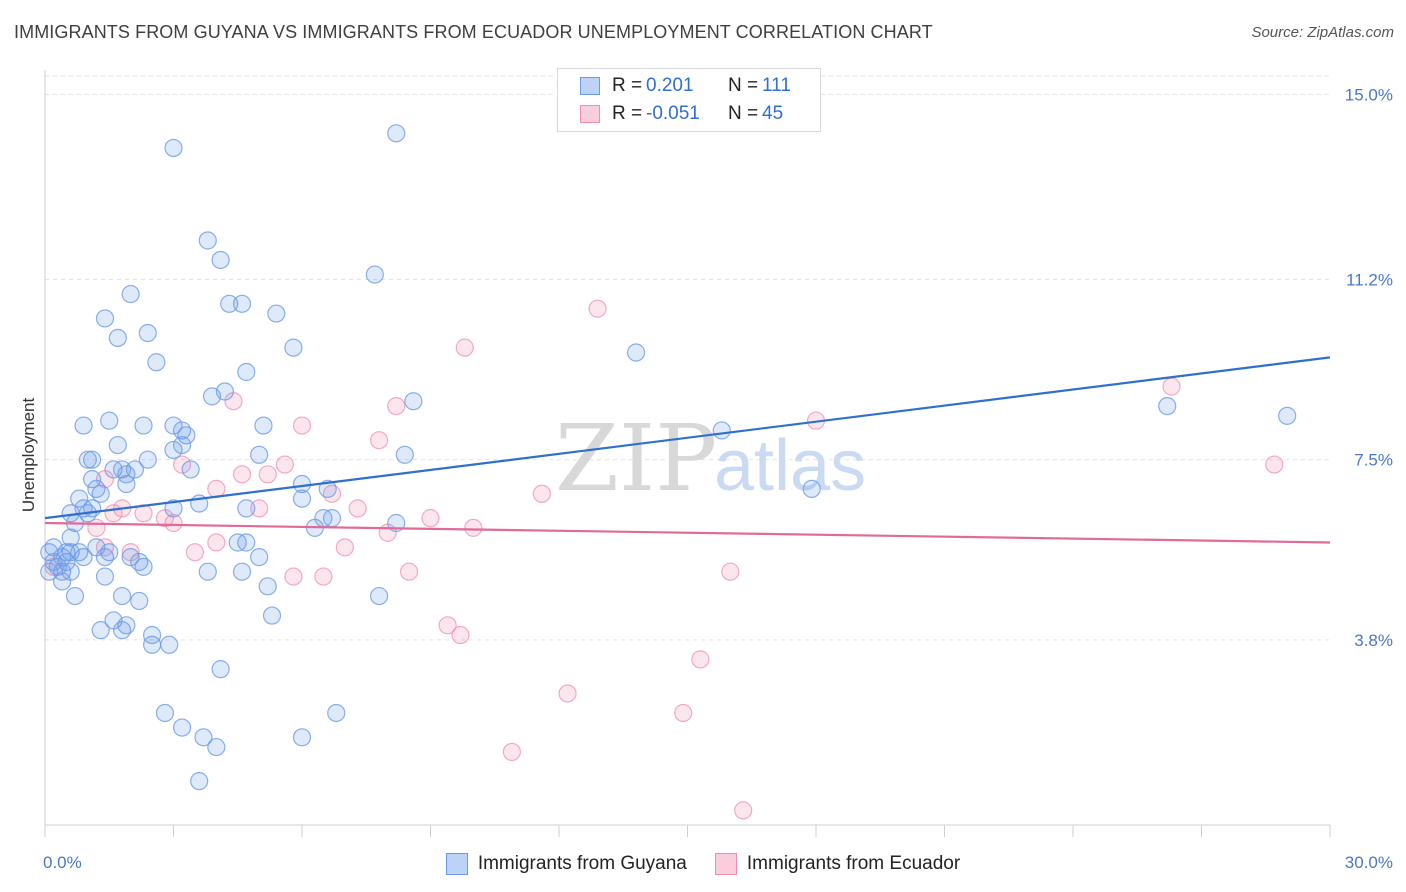 Image resolution: width=1406 pixels, height=892 pixels. I want to click on ecuador-r-label: R =, so click(627, 113).